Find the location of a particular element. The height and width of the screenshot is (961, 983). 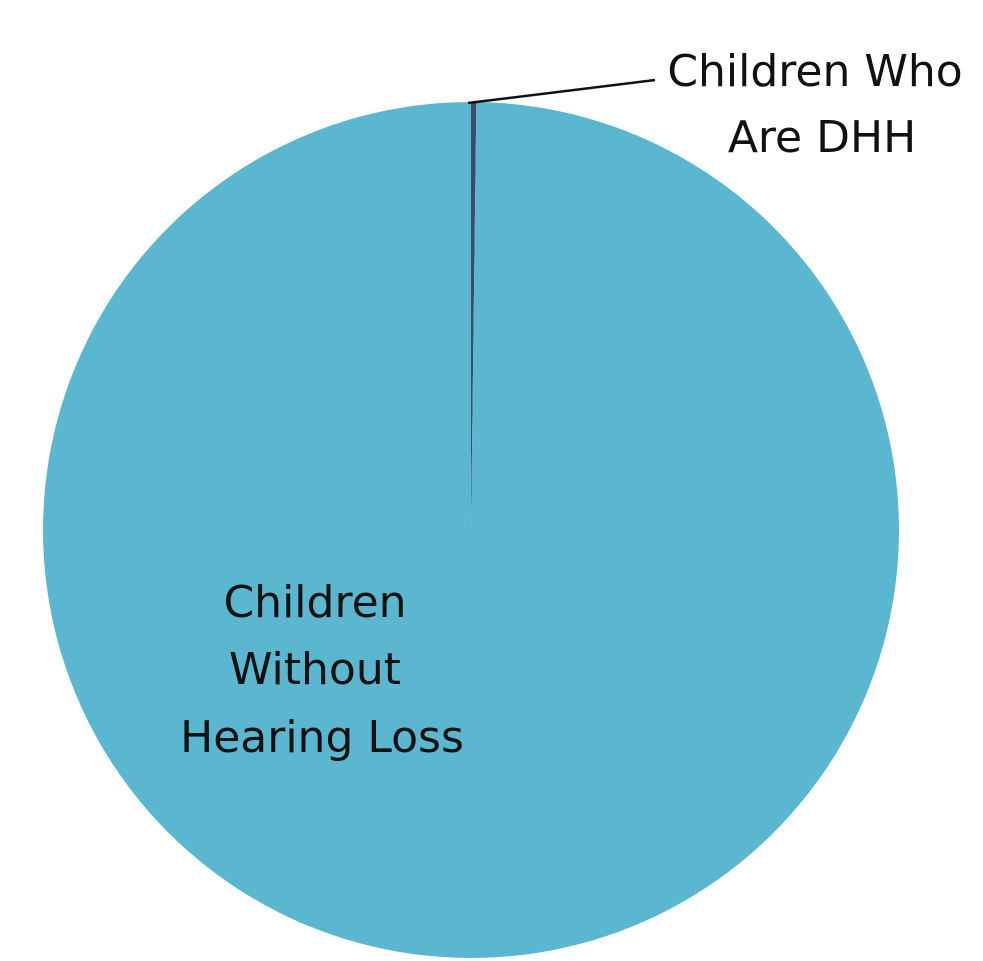

slice-label-without-hearing-loss-line-1: Children is located at coordinates (314, 602).